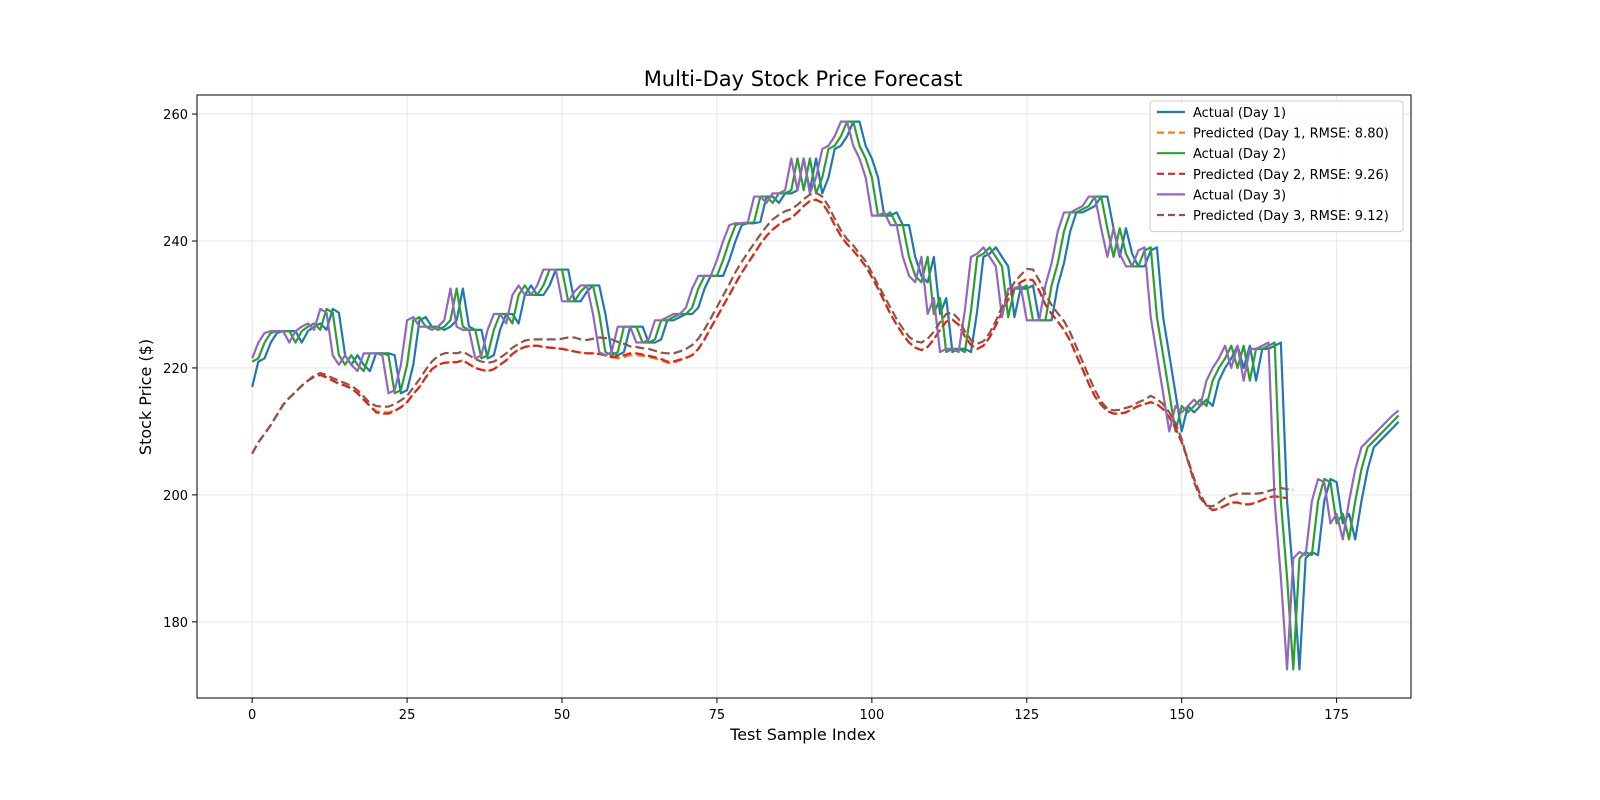 Image resolution: width=1600 pixels, height=800 pixels. Describe the element at coordinates (562, 715) in the screenshot. I see `x-tick-label: 50` at that location.